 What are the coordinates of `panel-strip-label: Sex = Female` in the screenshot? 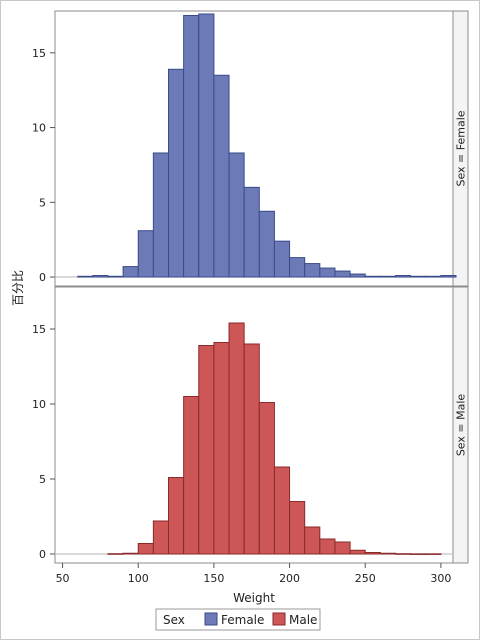 It's located at (461, 148).